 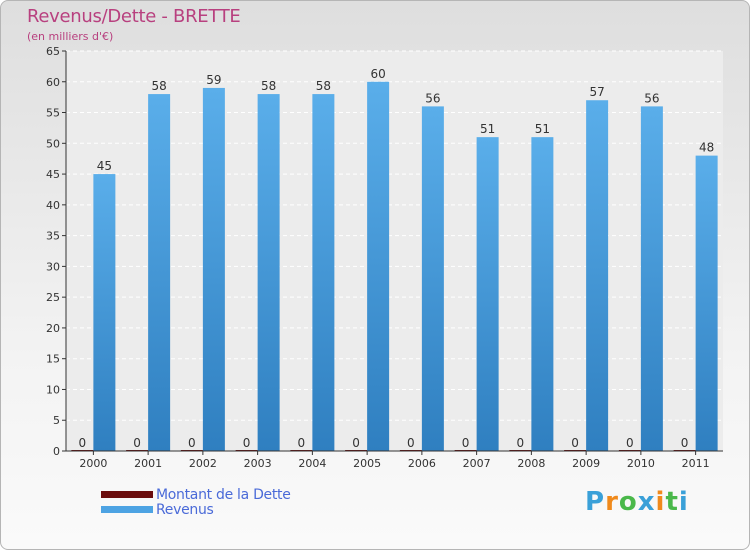 I want to click on data-label-revenus: 45, so click(x=104, y=166).